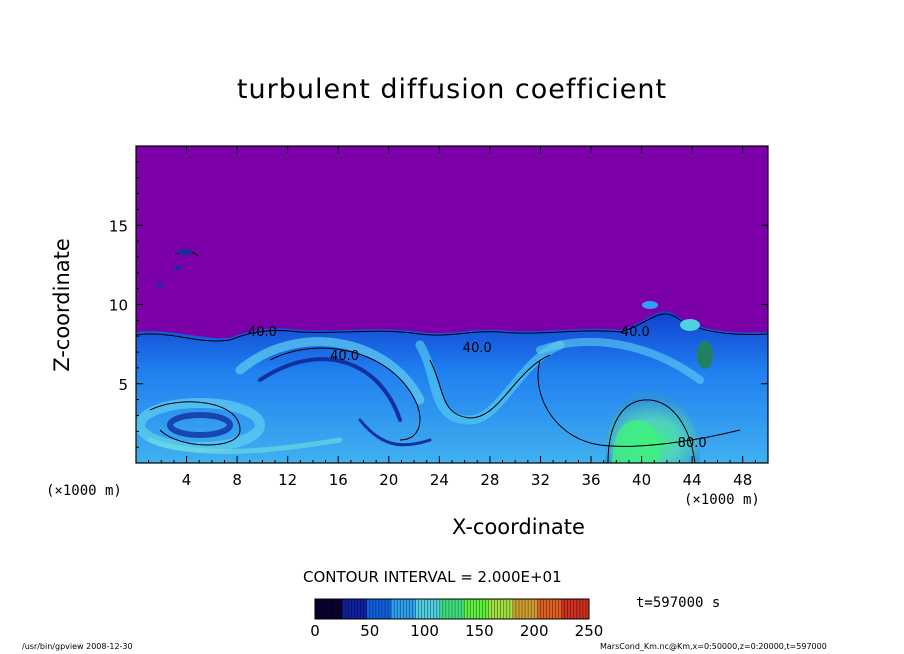  I want to click on x-tick-label: 12, so click(287, 480).